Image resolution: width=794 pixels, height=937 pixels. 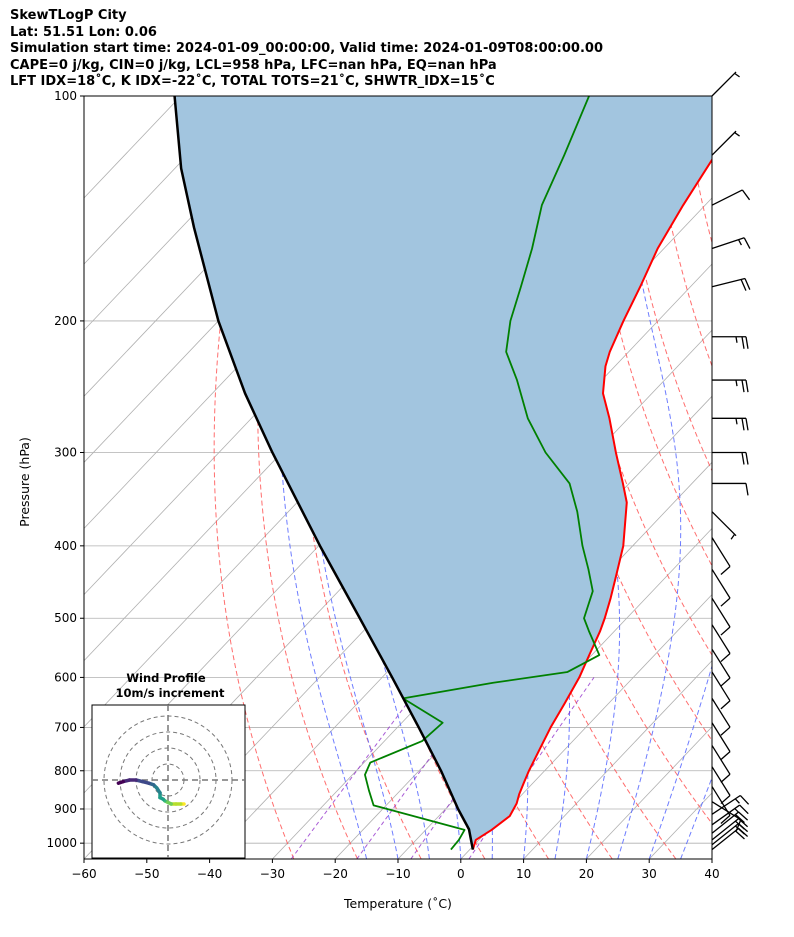 I want to click on location-line: Lat: 51.51 Lon: 0.06, so click(x=83, y=32).